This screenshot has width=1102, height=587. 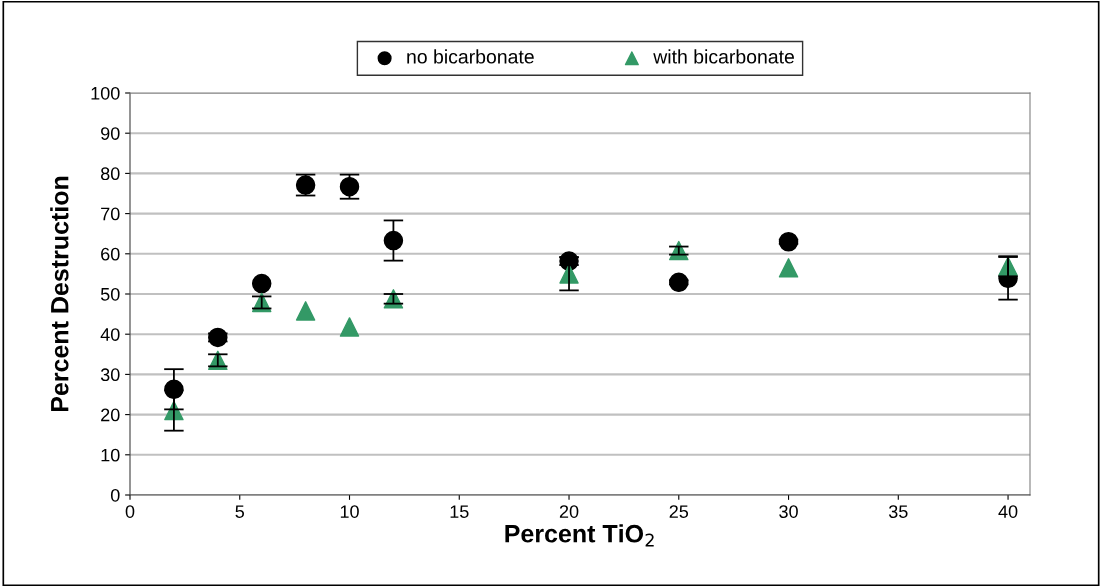 I want to click on y-tick-label: 90, so click(x=110, y=133).